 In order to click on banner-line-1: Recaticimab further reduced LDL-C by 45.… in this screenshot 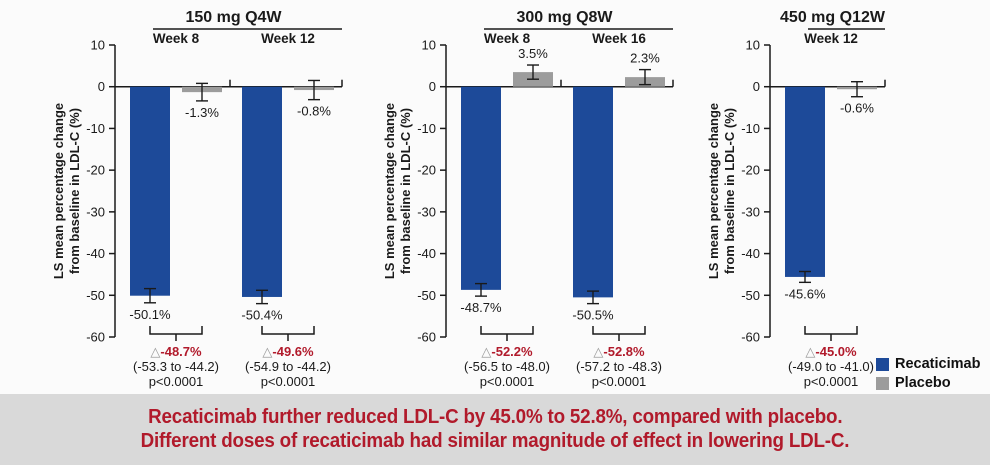, I will do `click(495, 417)`.